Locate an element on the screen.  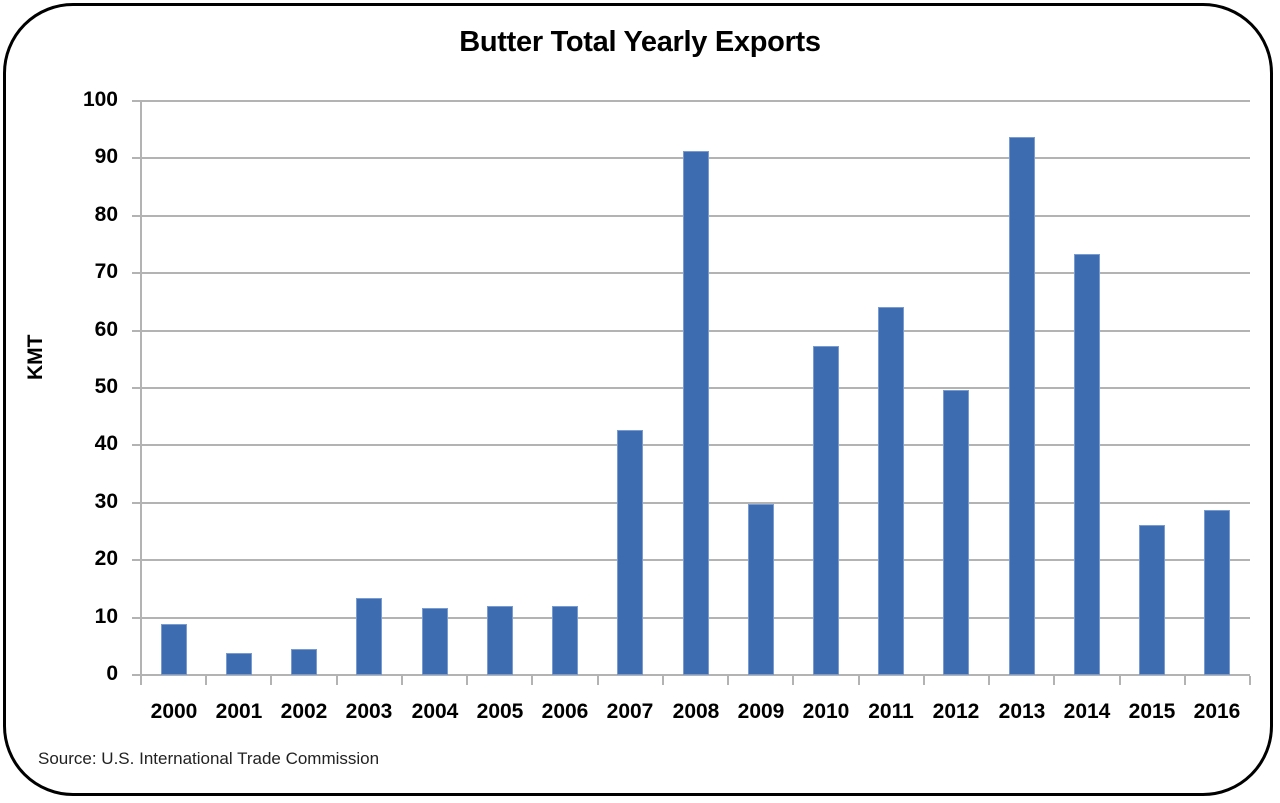
chart-title: Butter Total Yearly Exports is located at coordinates (640, 42).